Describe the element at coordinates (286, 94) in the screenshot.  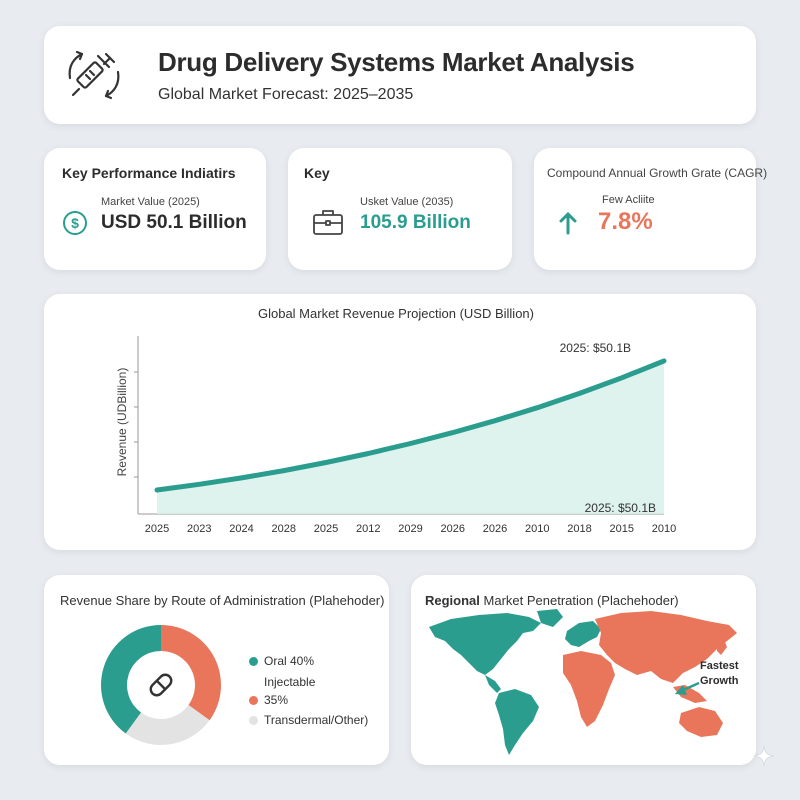
I see `page-subtitle: Global Market Forecast: 2025–2035` at that location.